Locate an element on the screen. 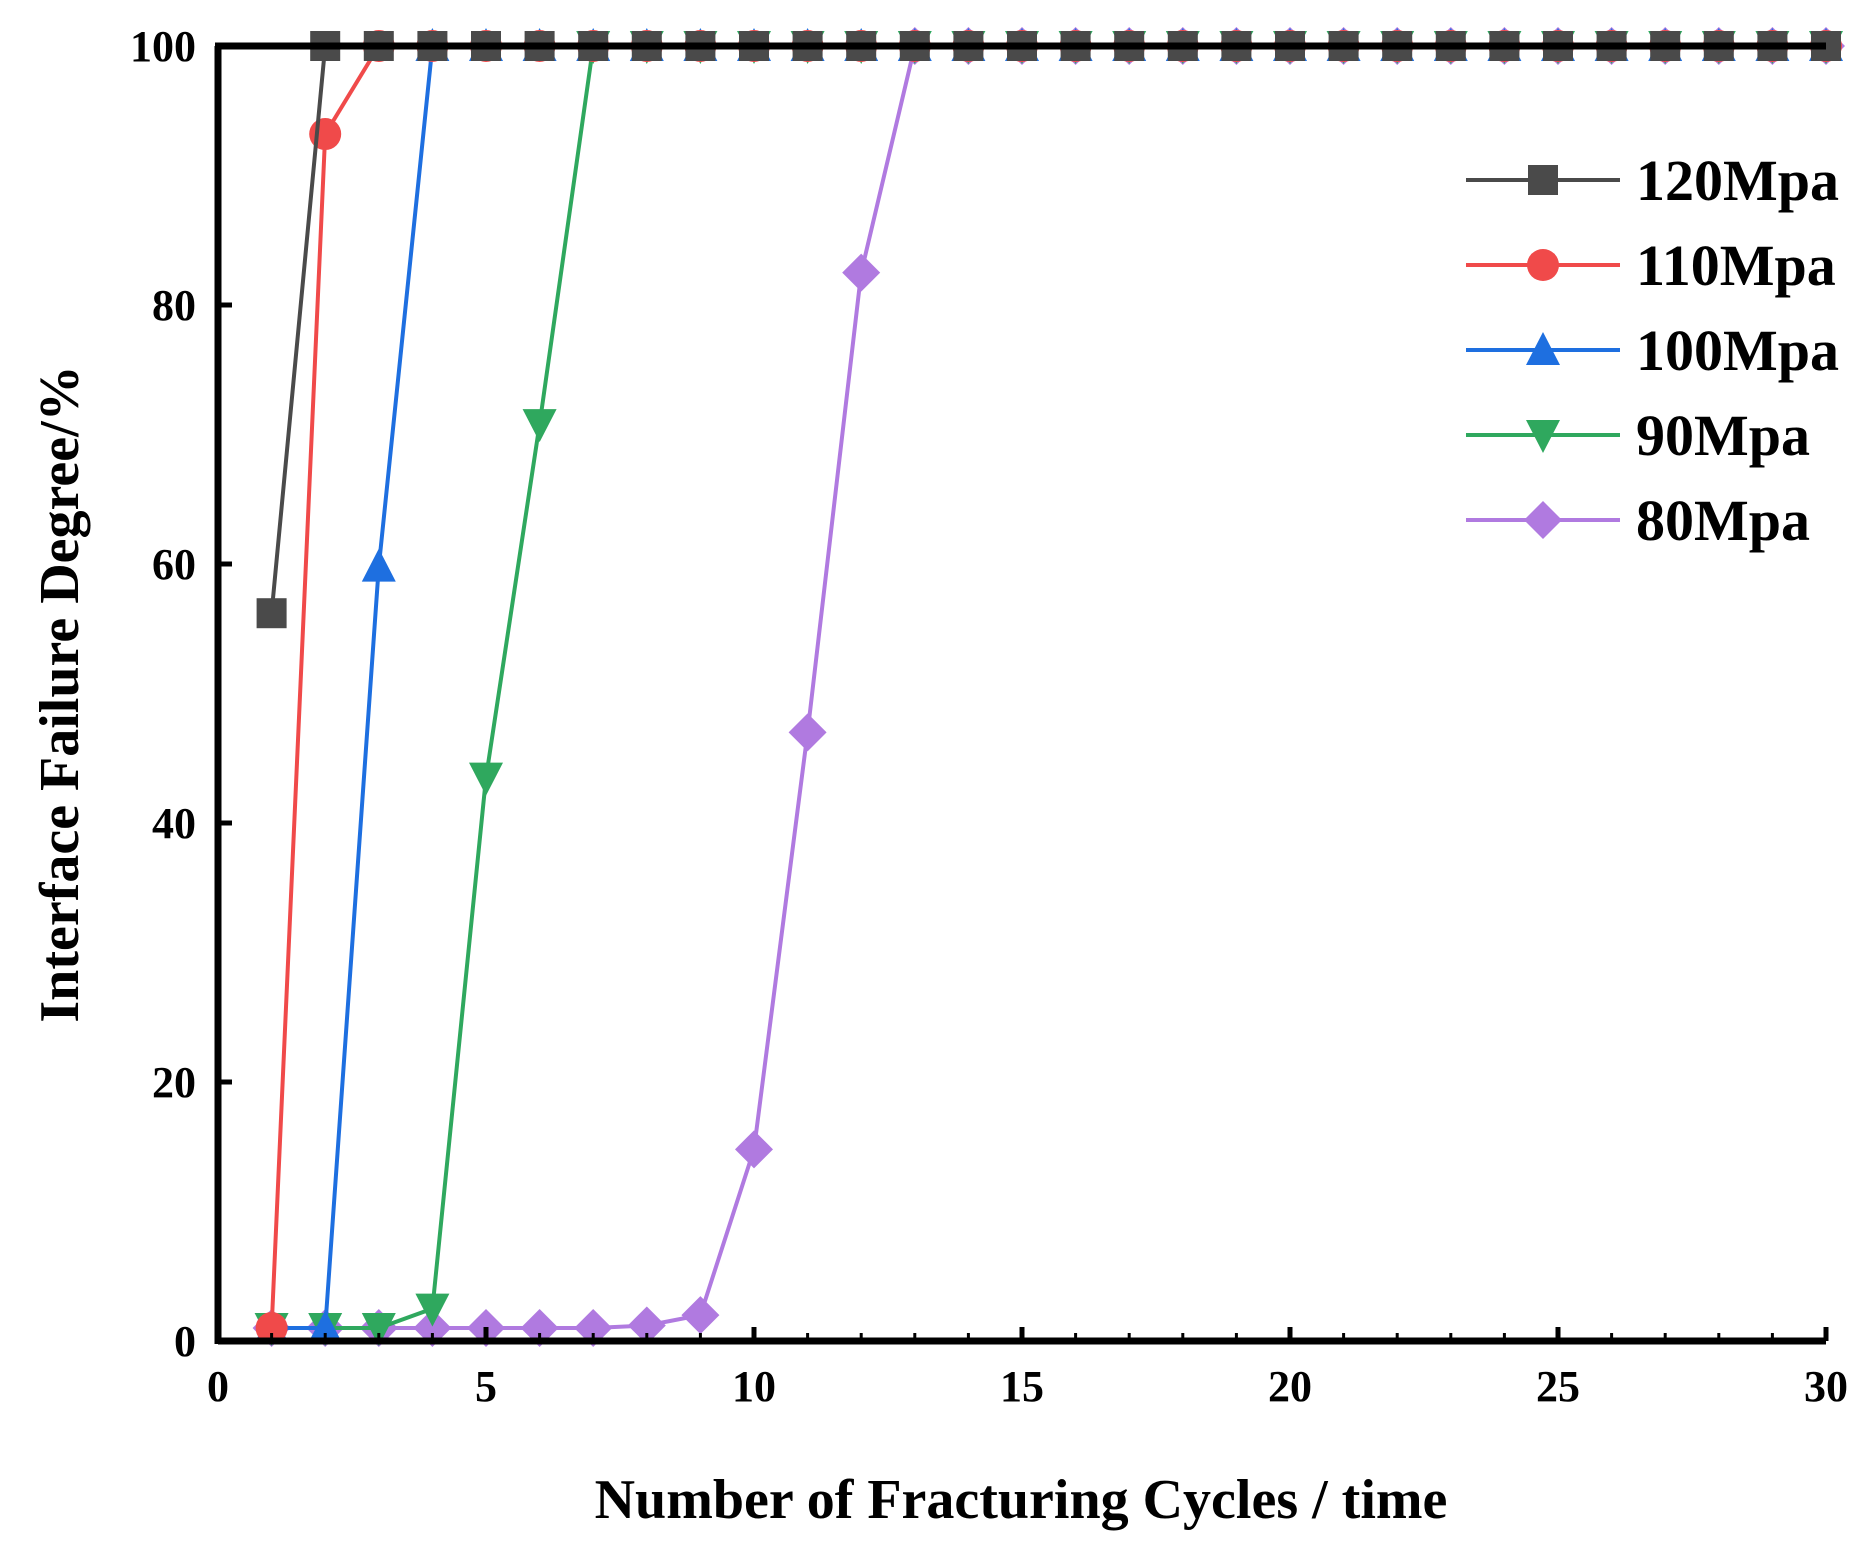  x-tick-label: 30 is located at coordinates (1826, 1386).